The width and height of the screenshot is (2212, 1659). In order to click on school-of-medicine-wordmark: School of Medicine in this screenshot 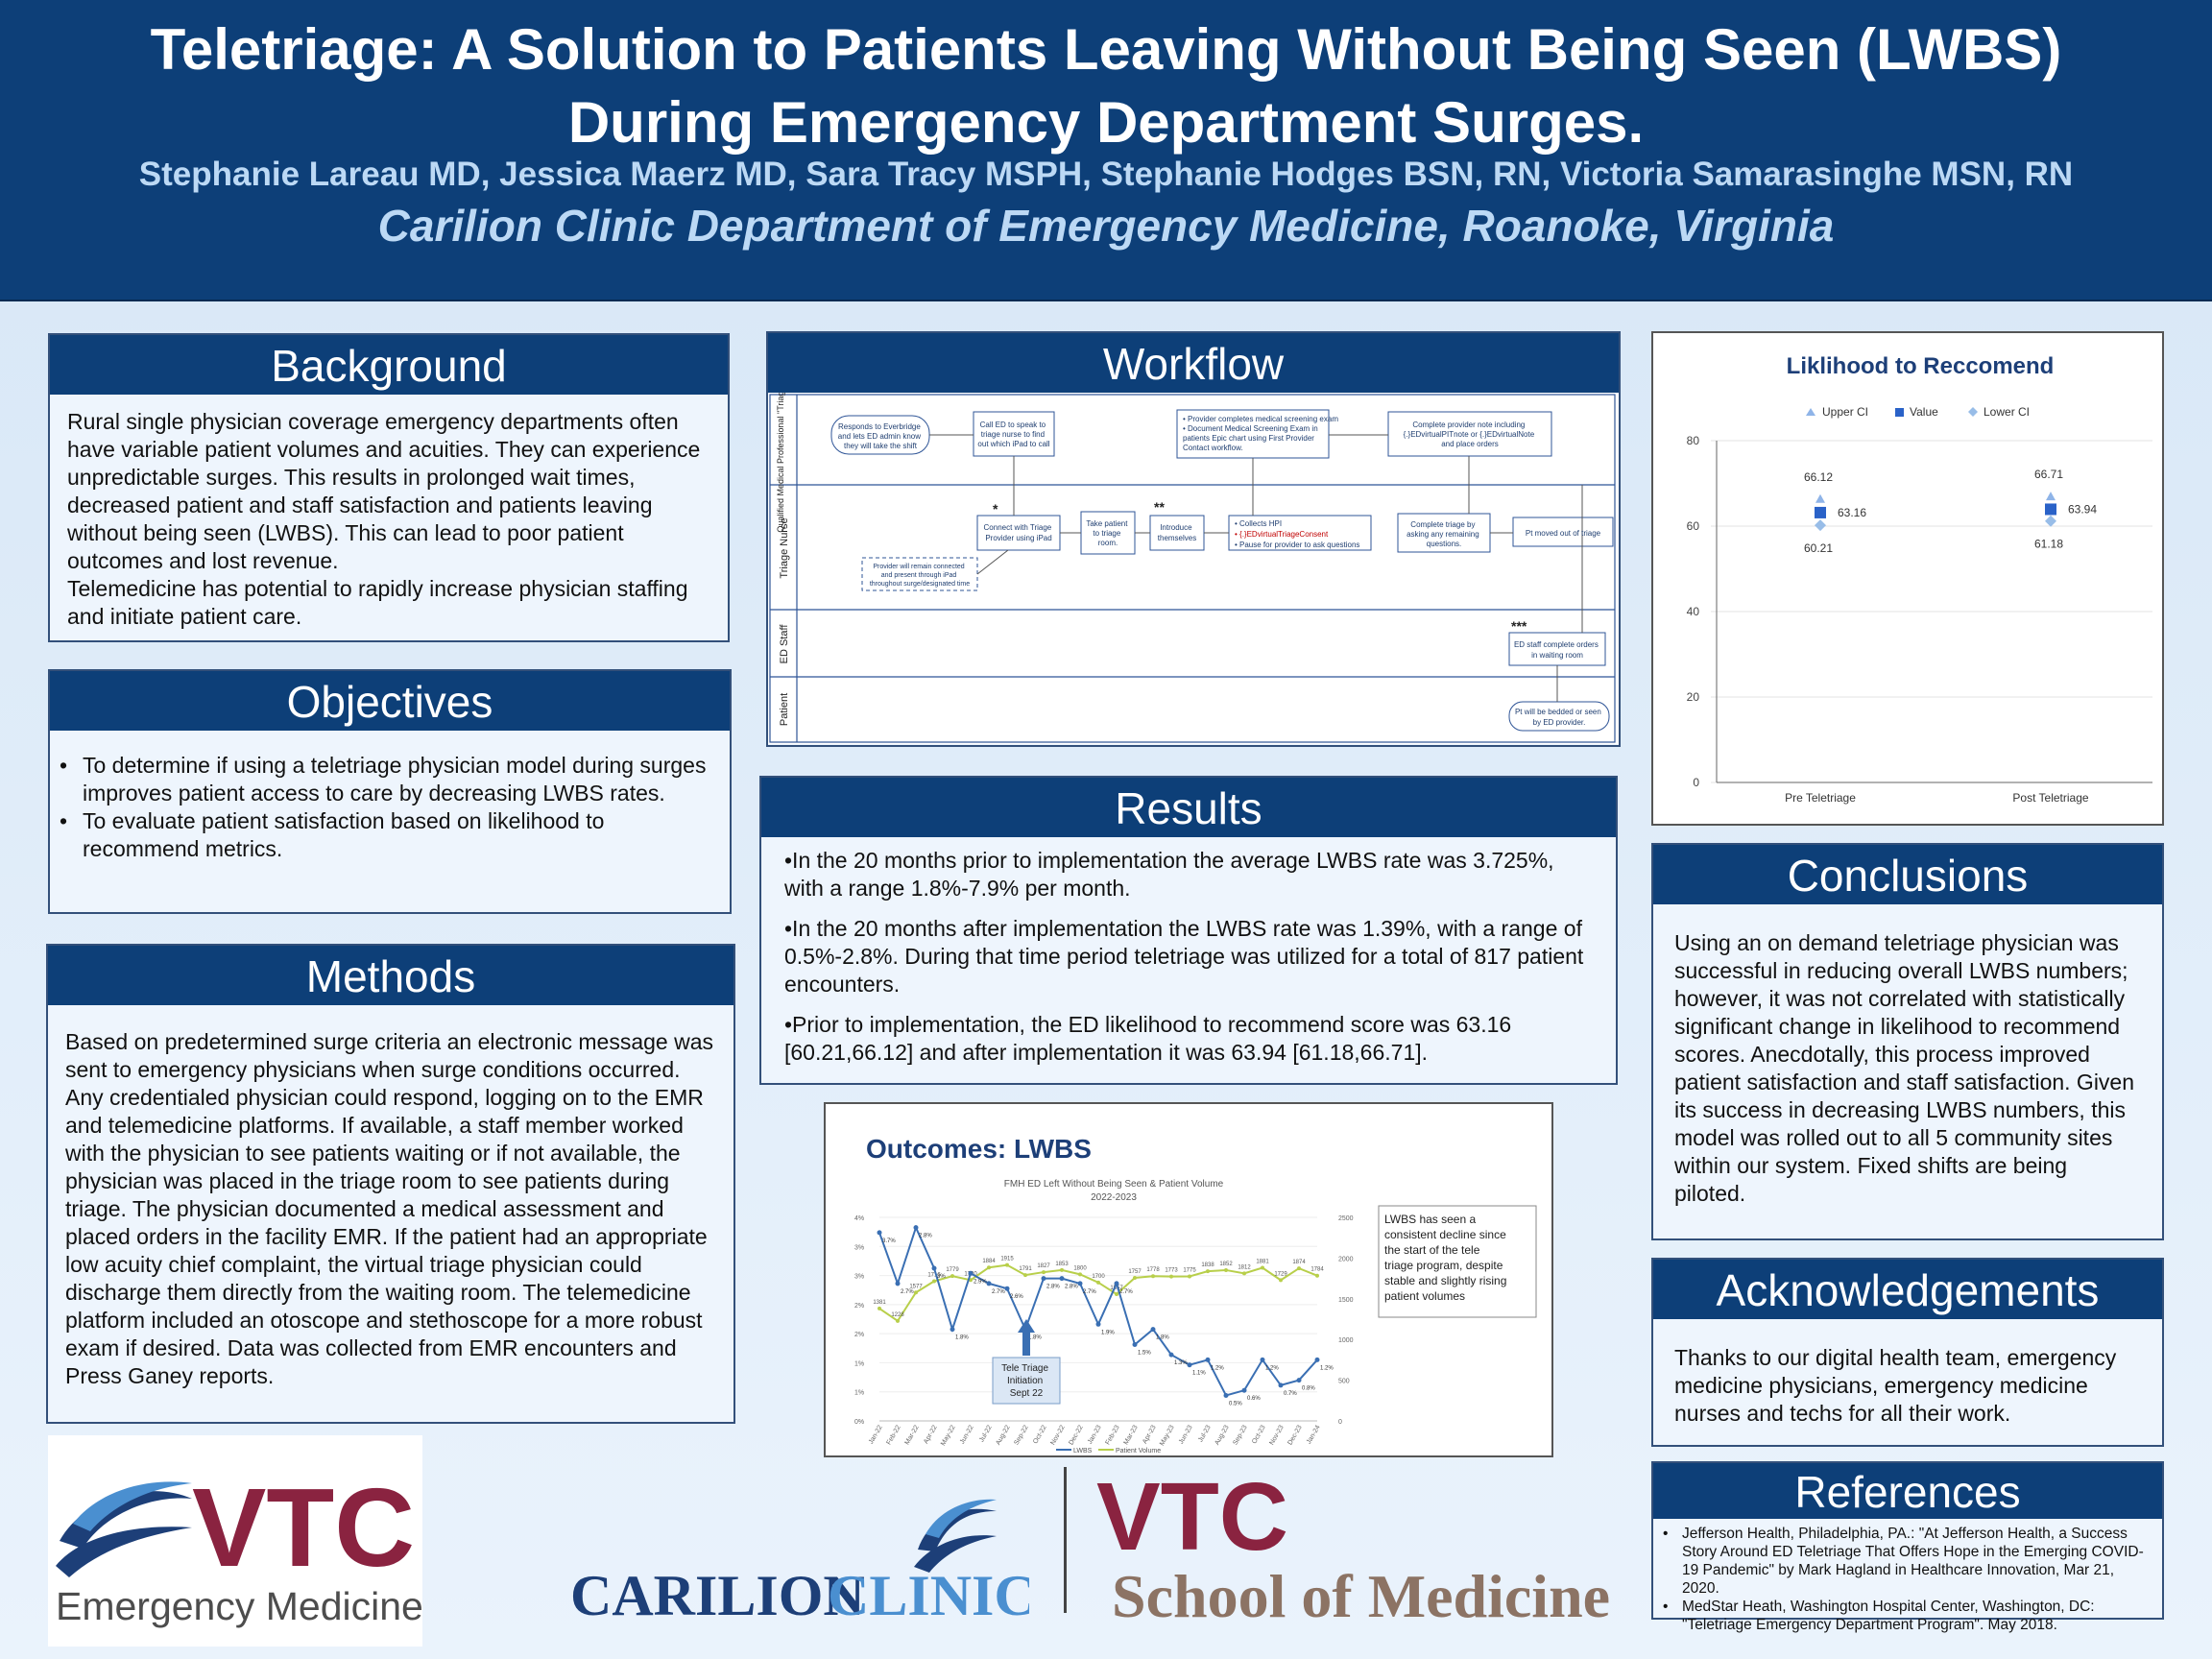, I will do `click(1361, 1596)`.